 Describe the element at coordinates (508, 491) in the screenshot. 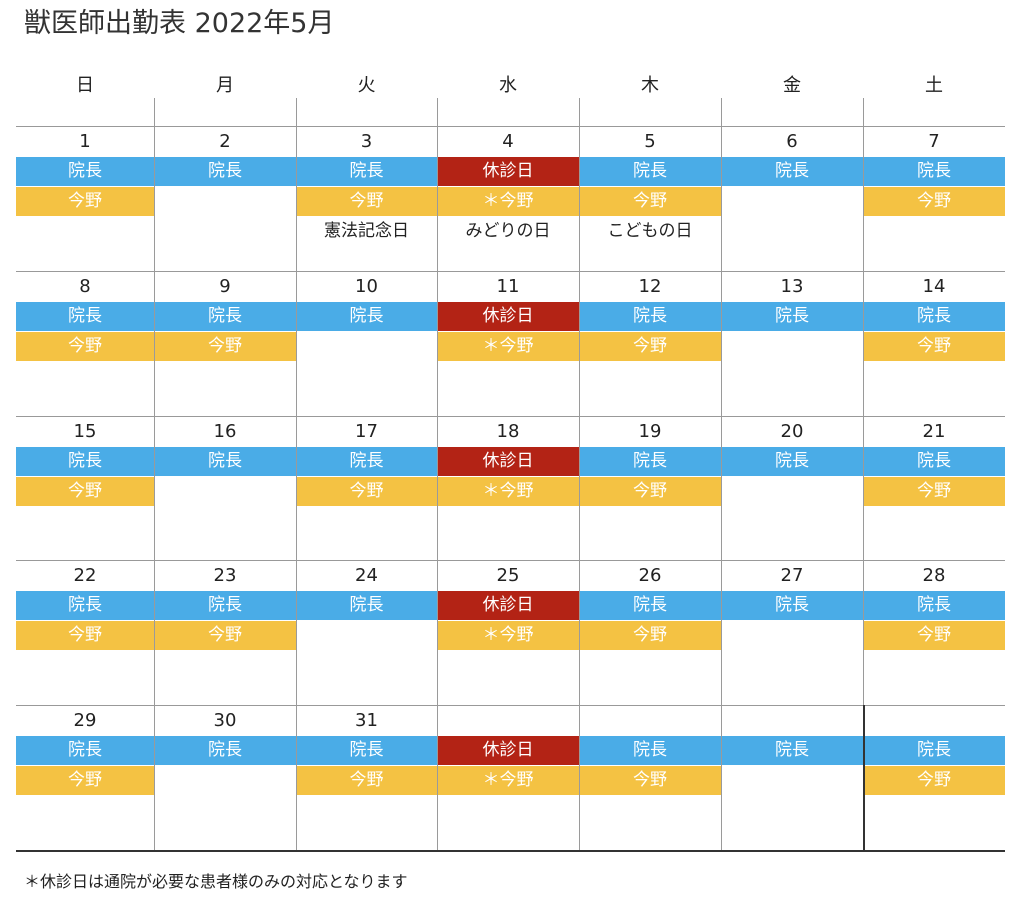

I see `doctor-shift-bar: ＊今野` at that location.